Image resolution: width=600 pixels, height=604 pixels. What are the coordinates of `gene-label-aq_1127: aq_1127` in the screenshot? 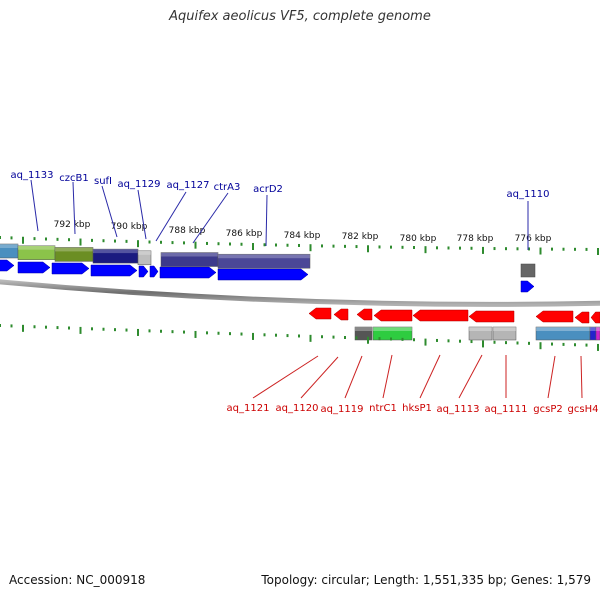 It's located at (188, 185).